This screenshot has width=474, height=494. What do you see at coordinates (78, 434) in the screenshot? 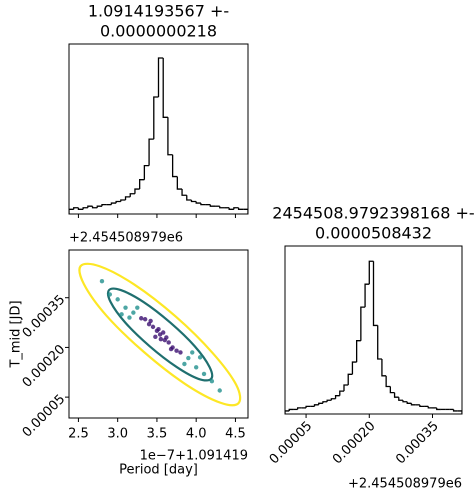
I see `x-tick-label: 2.5` at bounding box center [78, 434].